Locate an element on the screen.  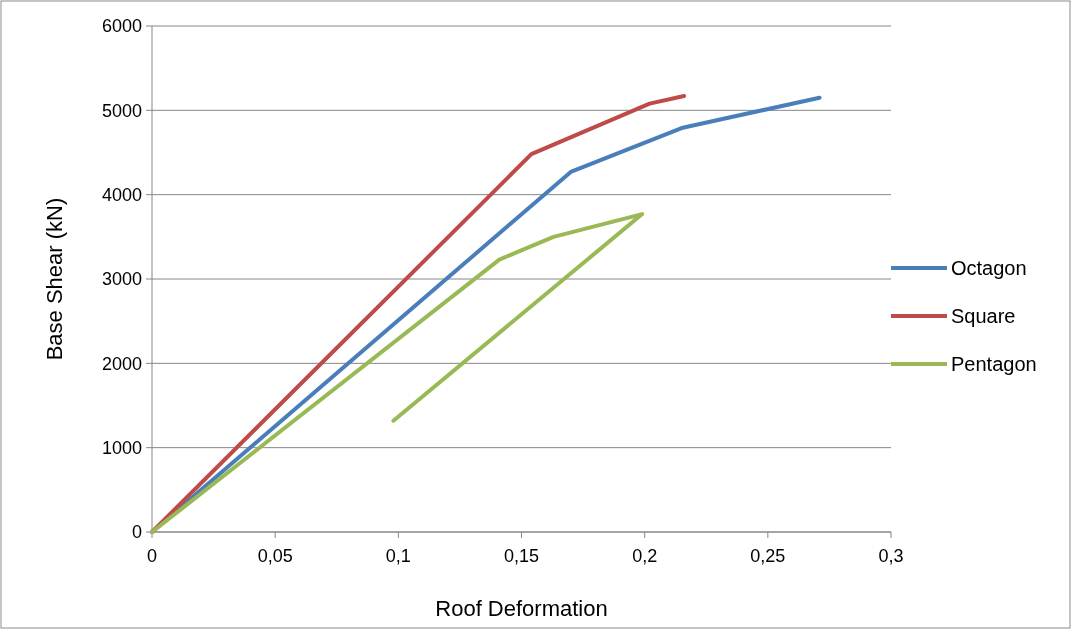
y-tick-label: 2000 is located at coordinates (121, 363).